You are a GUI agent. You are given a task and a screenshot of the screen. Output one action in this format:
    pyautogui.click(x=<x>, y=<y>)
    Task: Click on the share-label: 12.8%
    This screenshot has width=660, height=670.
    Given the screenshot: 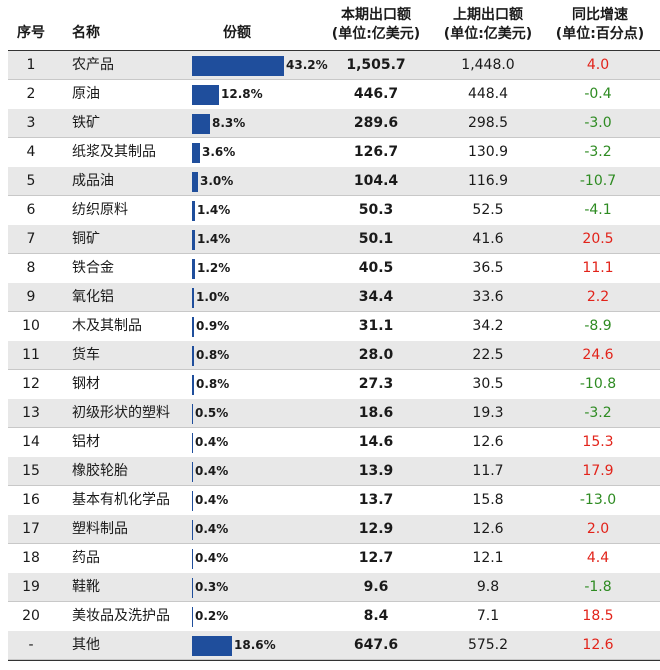 What is the action you would take?
    pyautogui.click(x=242, y=94)
    